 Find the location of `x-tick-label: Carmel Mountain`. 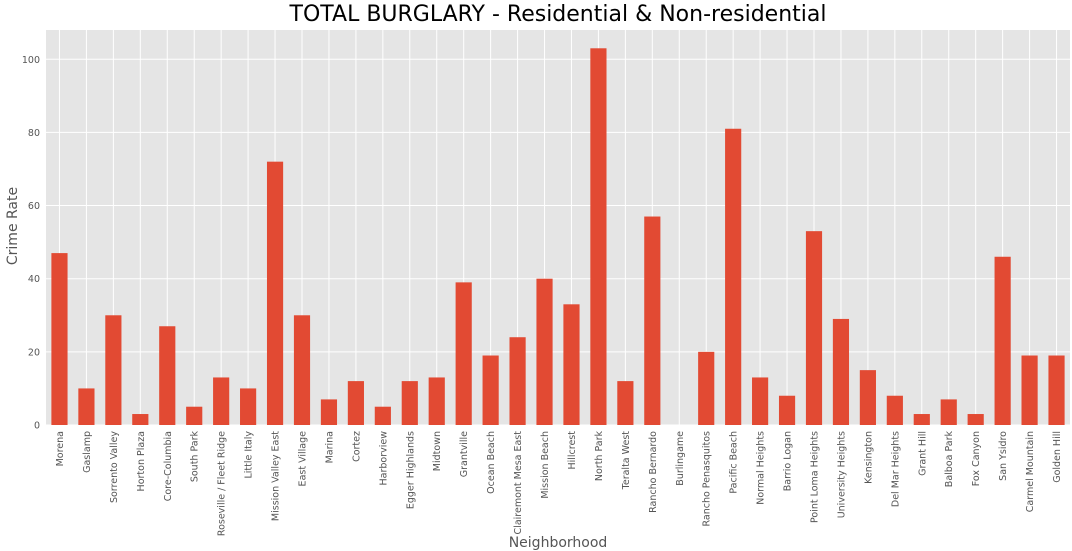

x-tick-label: Carmel Mountain is located at coordinates (1030, 471).